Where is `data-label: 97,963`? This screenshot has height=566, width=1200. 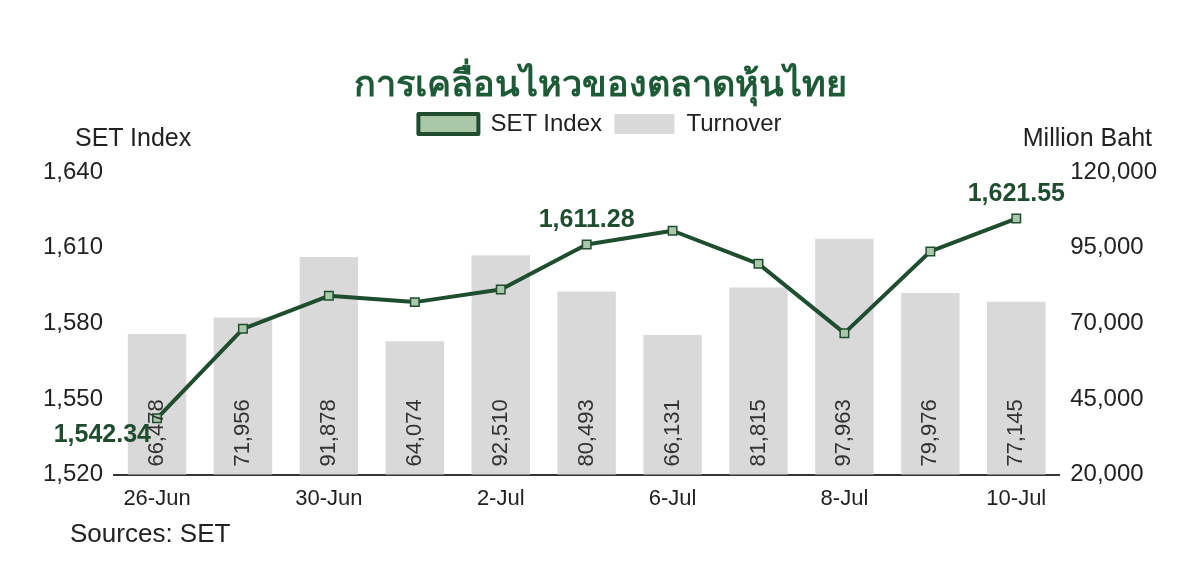 data-label: 97,963 is located at coordinates (843, 433).